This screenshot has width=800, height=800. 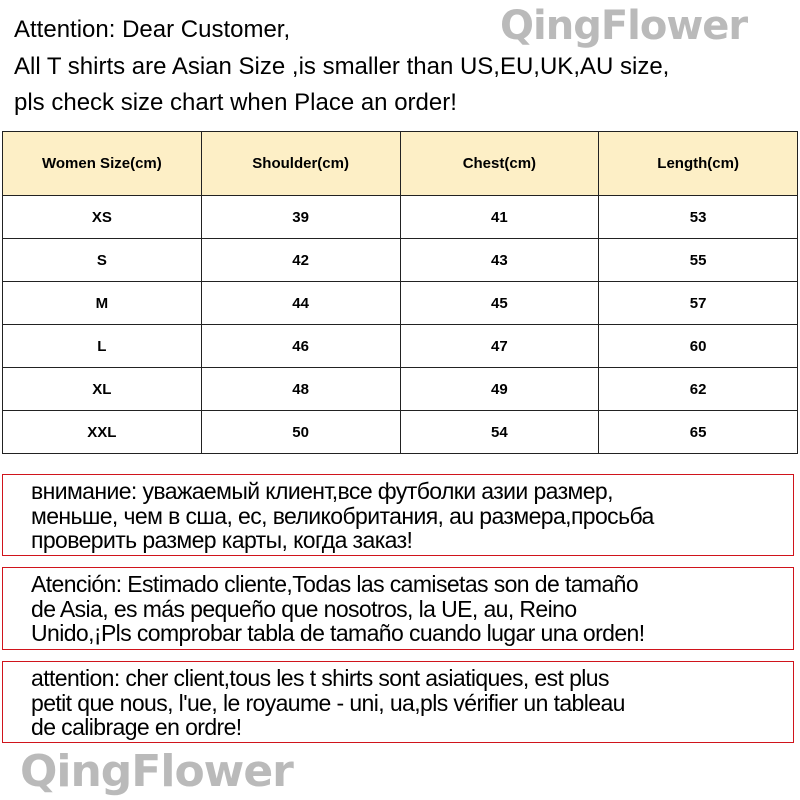 I want to click on table-row: M 44 45 57, so click(x=400, y=303).